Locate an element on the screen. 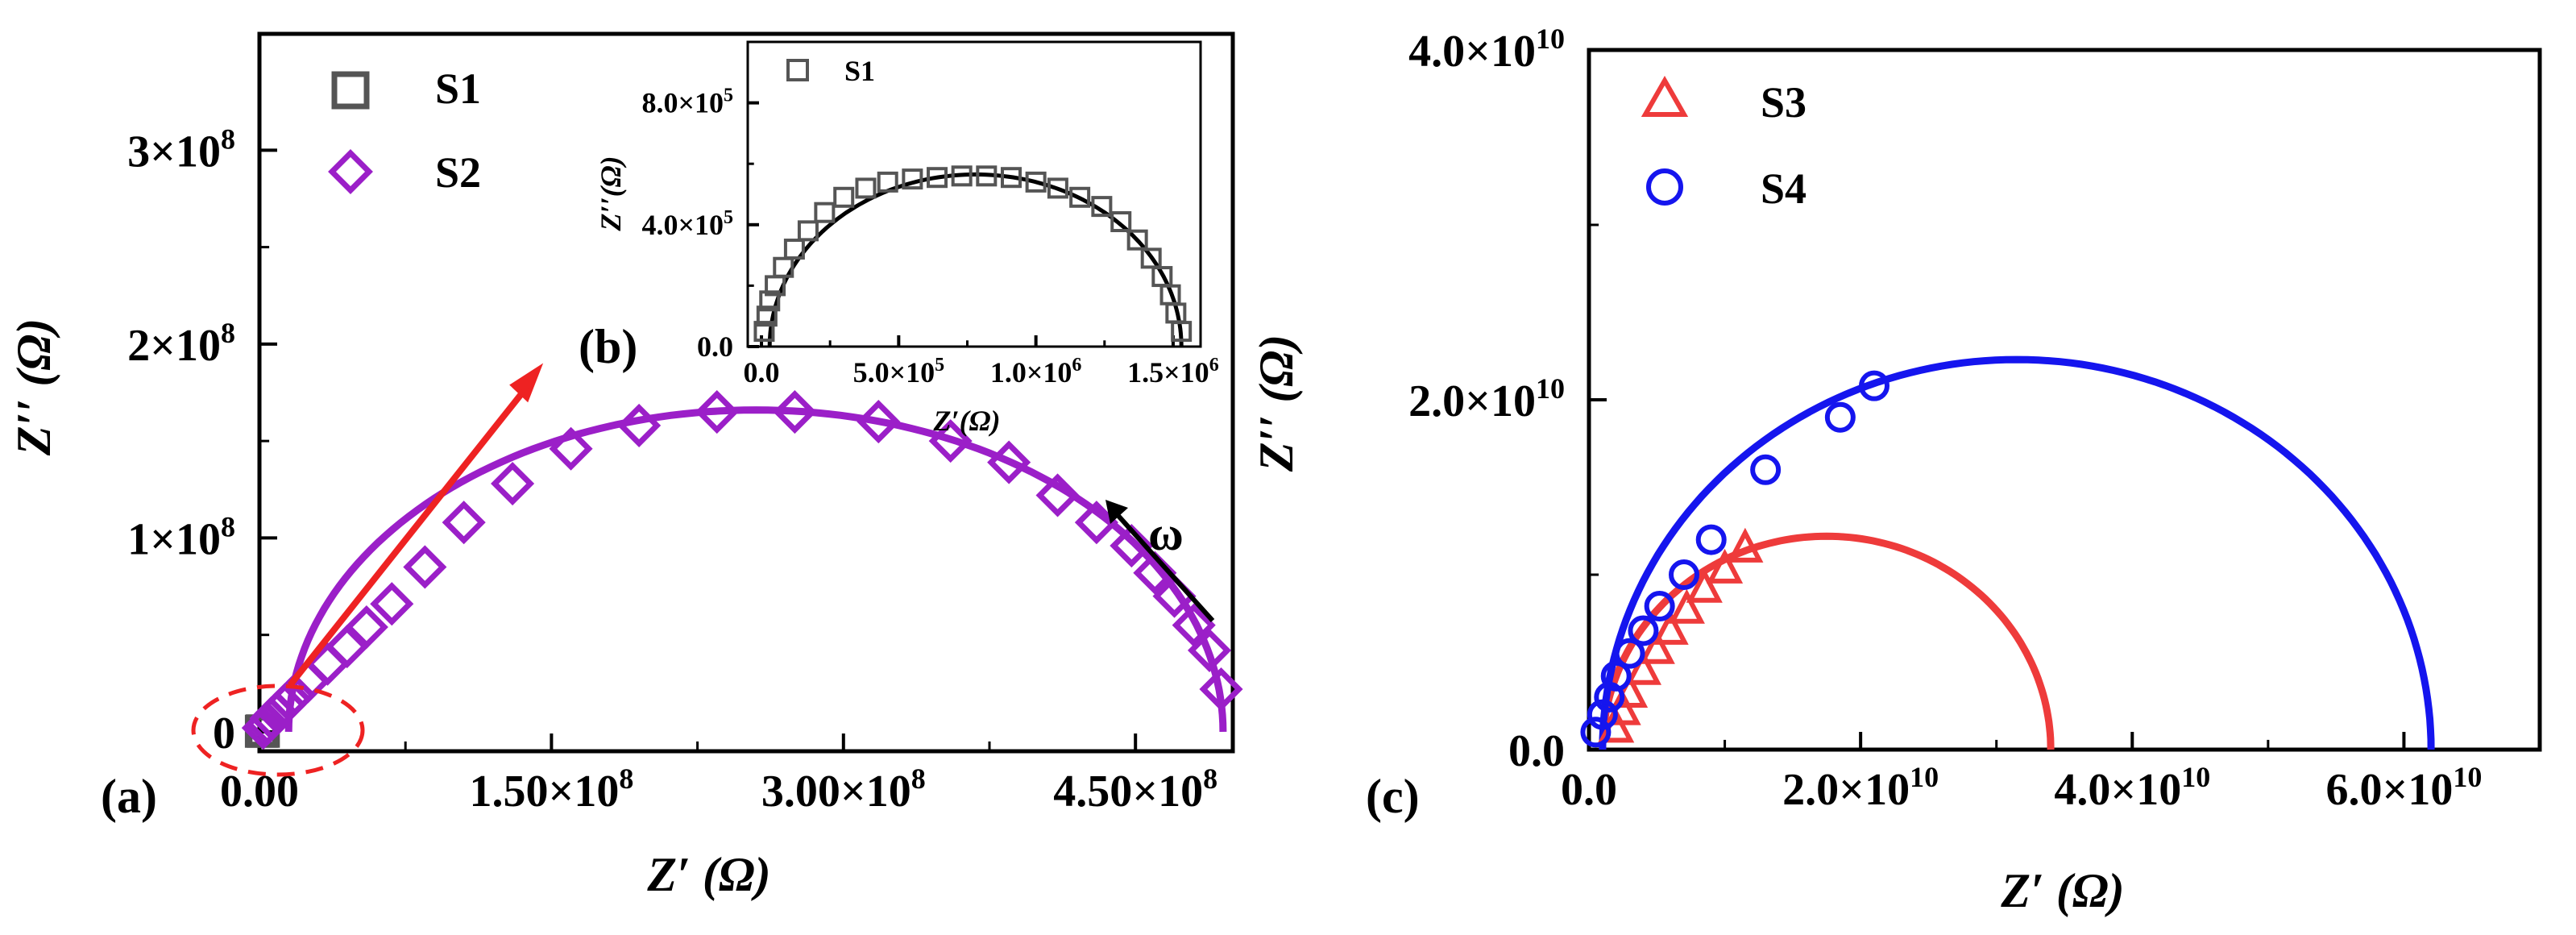 The image size is (2576, 935). inset-ylabel: Z′′(Ω) is located at coordinates (611, 194).